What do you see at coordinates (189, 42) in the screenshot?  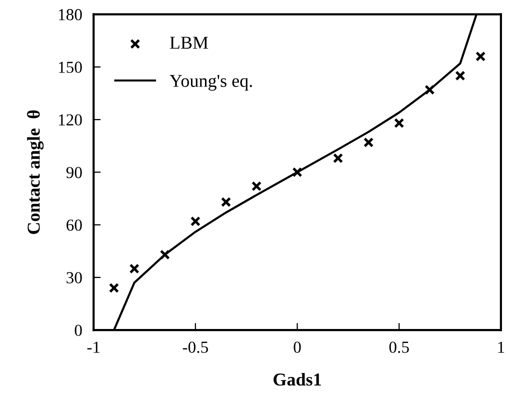 I see `legend-label: LBM` at bounding box center [189, 42].